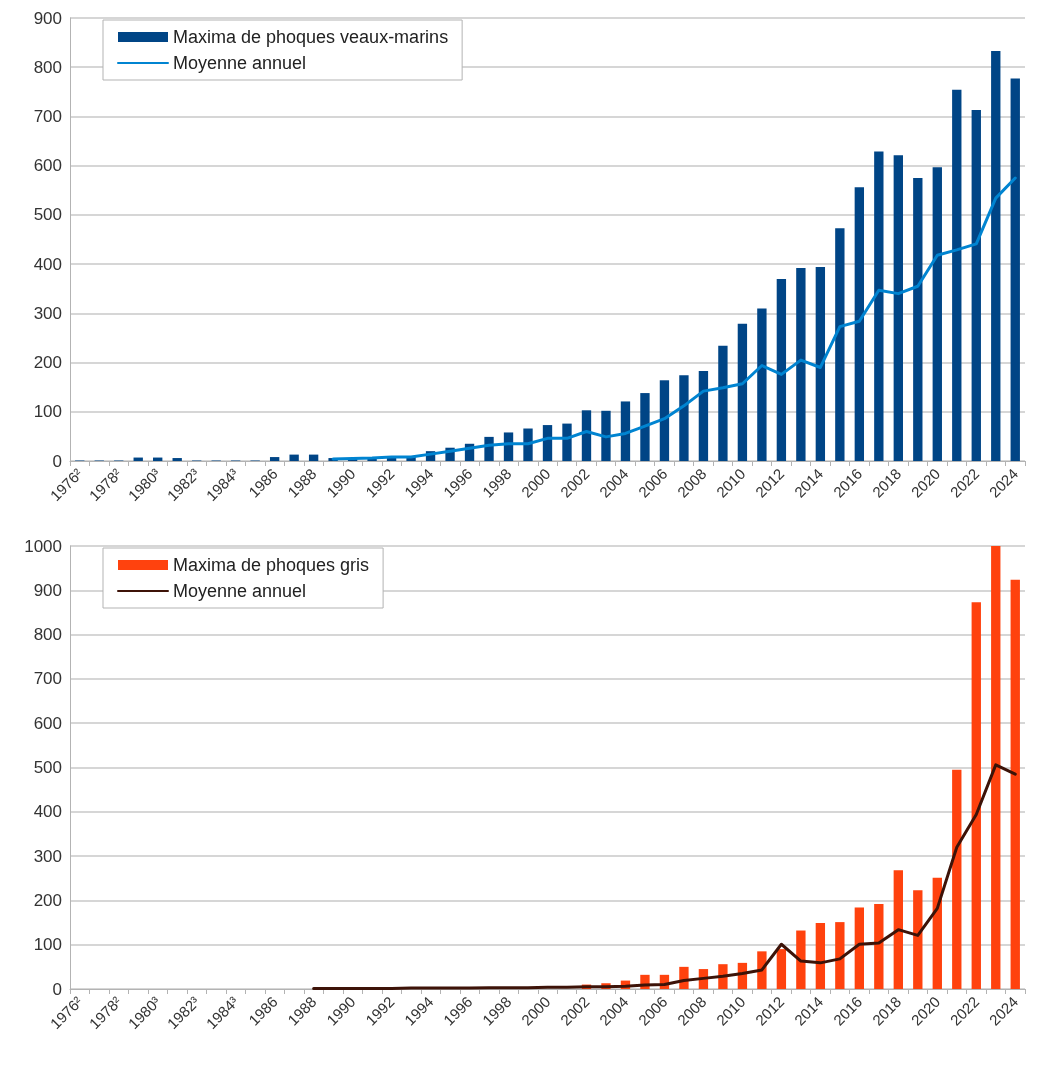  What do you see at coordinates (311, 37) in the screenshot?
I see `legend-label: Maxima de phoques veaux-marins` at bounding box center [311, 37].